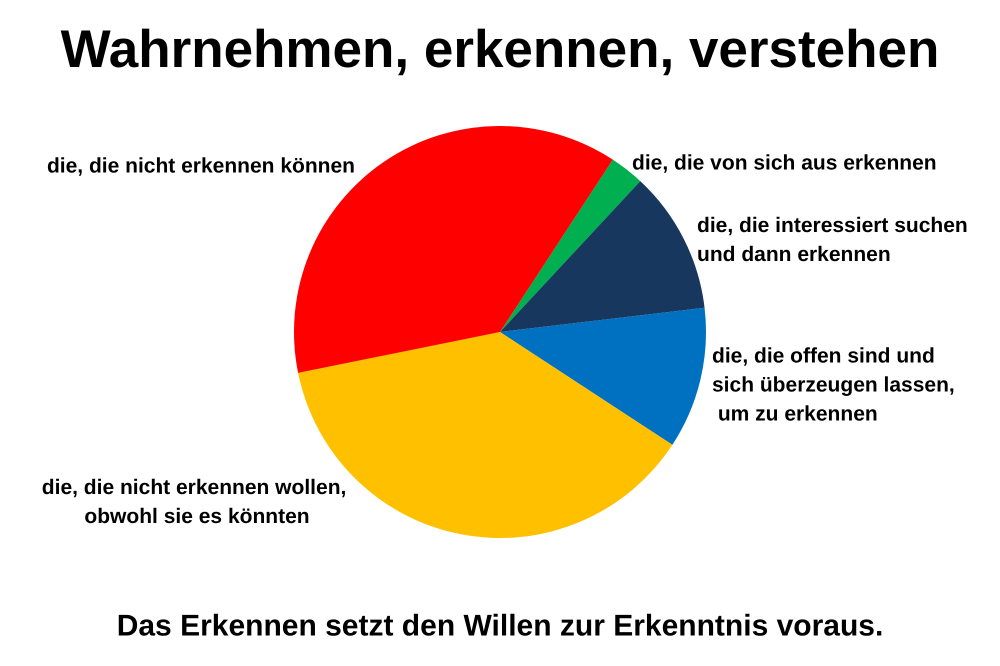  What do you see at coordinates (500, 49) in the screenshot?
I see `chart-title: Wahrnehmen, erkennen, verstehen` at bounding box center [500, 49].